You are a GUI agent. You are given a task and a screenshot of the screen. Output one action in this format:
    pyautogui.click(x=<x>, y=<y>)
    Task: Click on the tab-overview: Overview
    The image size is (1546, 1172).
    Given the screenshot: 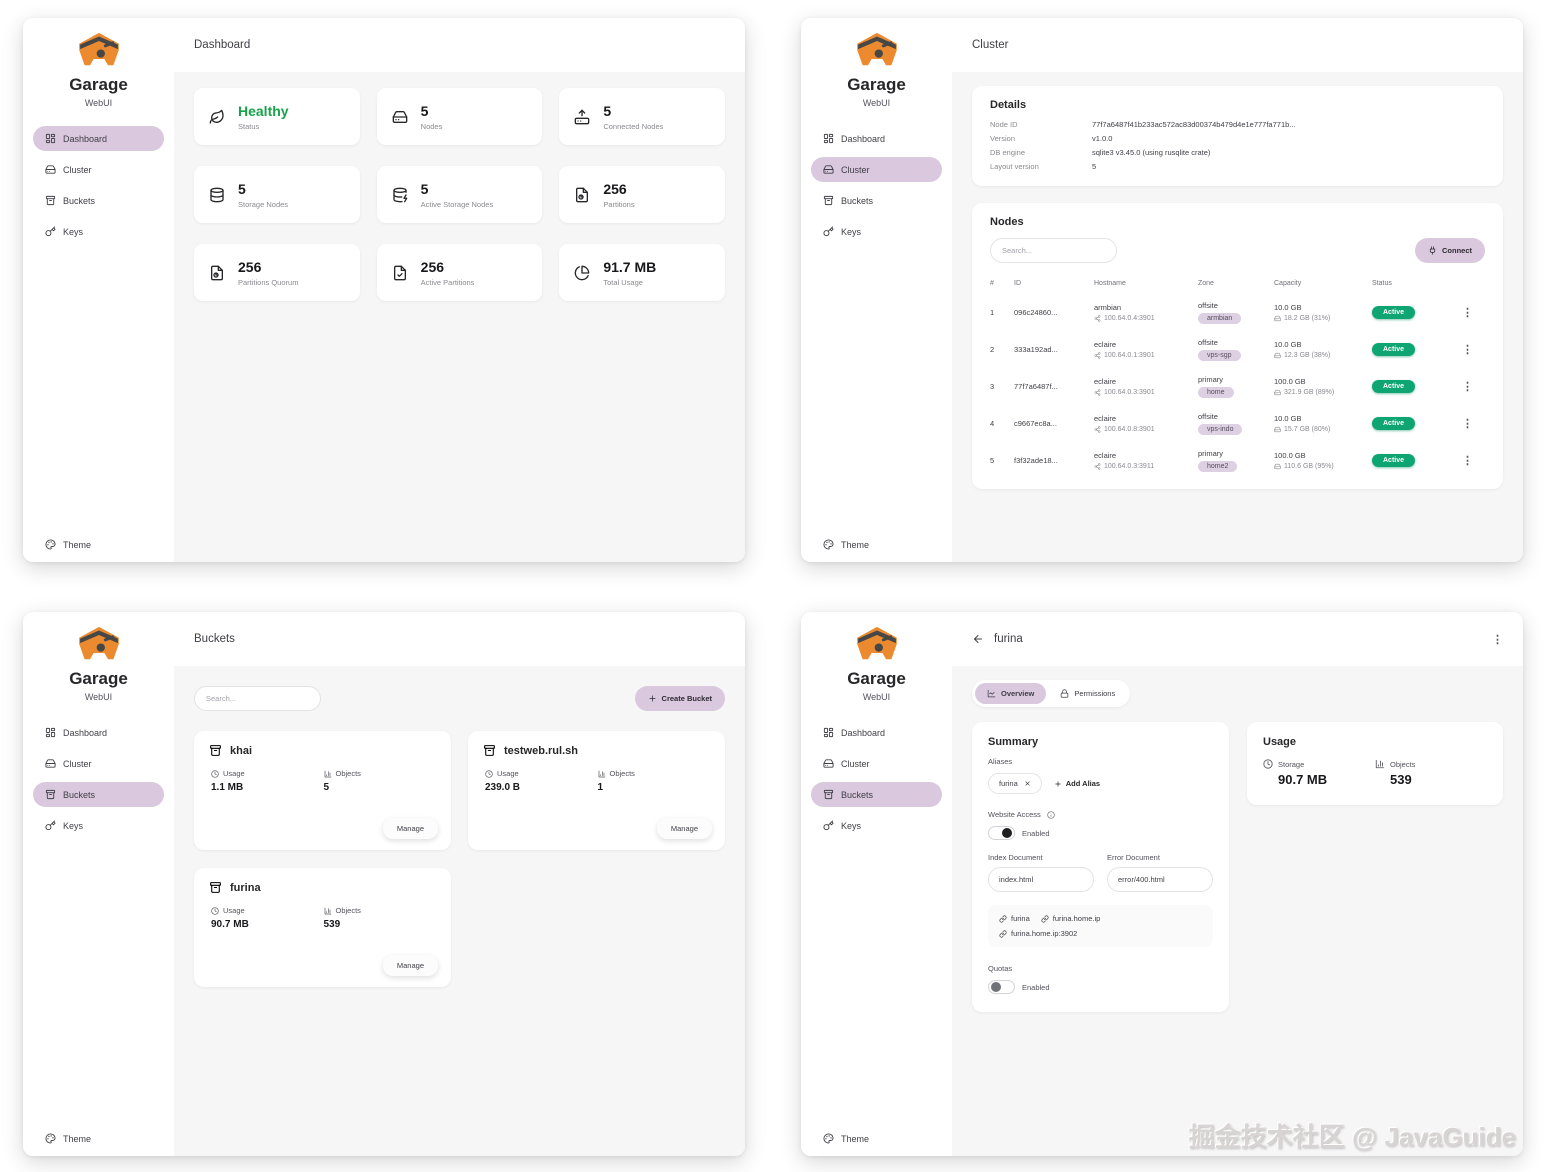 What is the action you would take?
    pyautogui.click(x=1011, y=693)
    